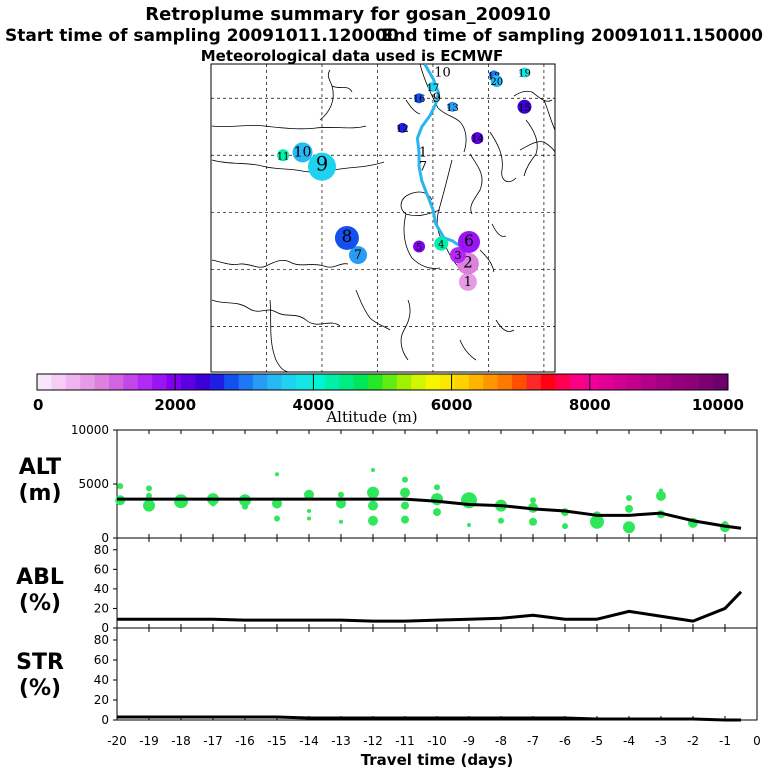 The height and width of the screenshot is (768, 768). I want to click on x-tick-label: -3, so click(661, 741).